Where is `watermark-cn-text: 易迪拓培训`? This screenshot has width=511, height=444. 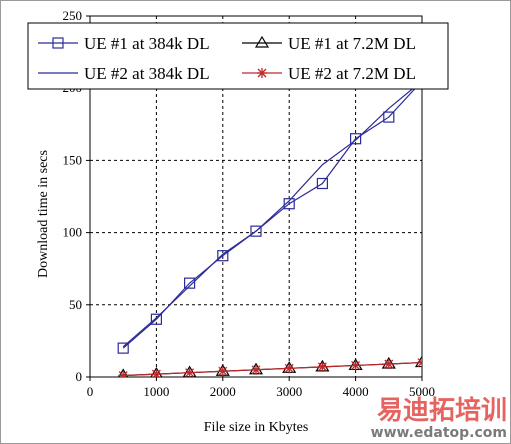 watermark-cn-text: 易迪拓培训 is located at coordinates (442, 411).